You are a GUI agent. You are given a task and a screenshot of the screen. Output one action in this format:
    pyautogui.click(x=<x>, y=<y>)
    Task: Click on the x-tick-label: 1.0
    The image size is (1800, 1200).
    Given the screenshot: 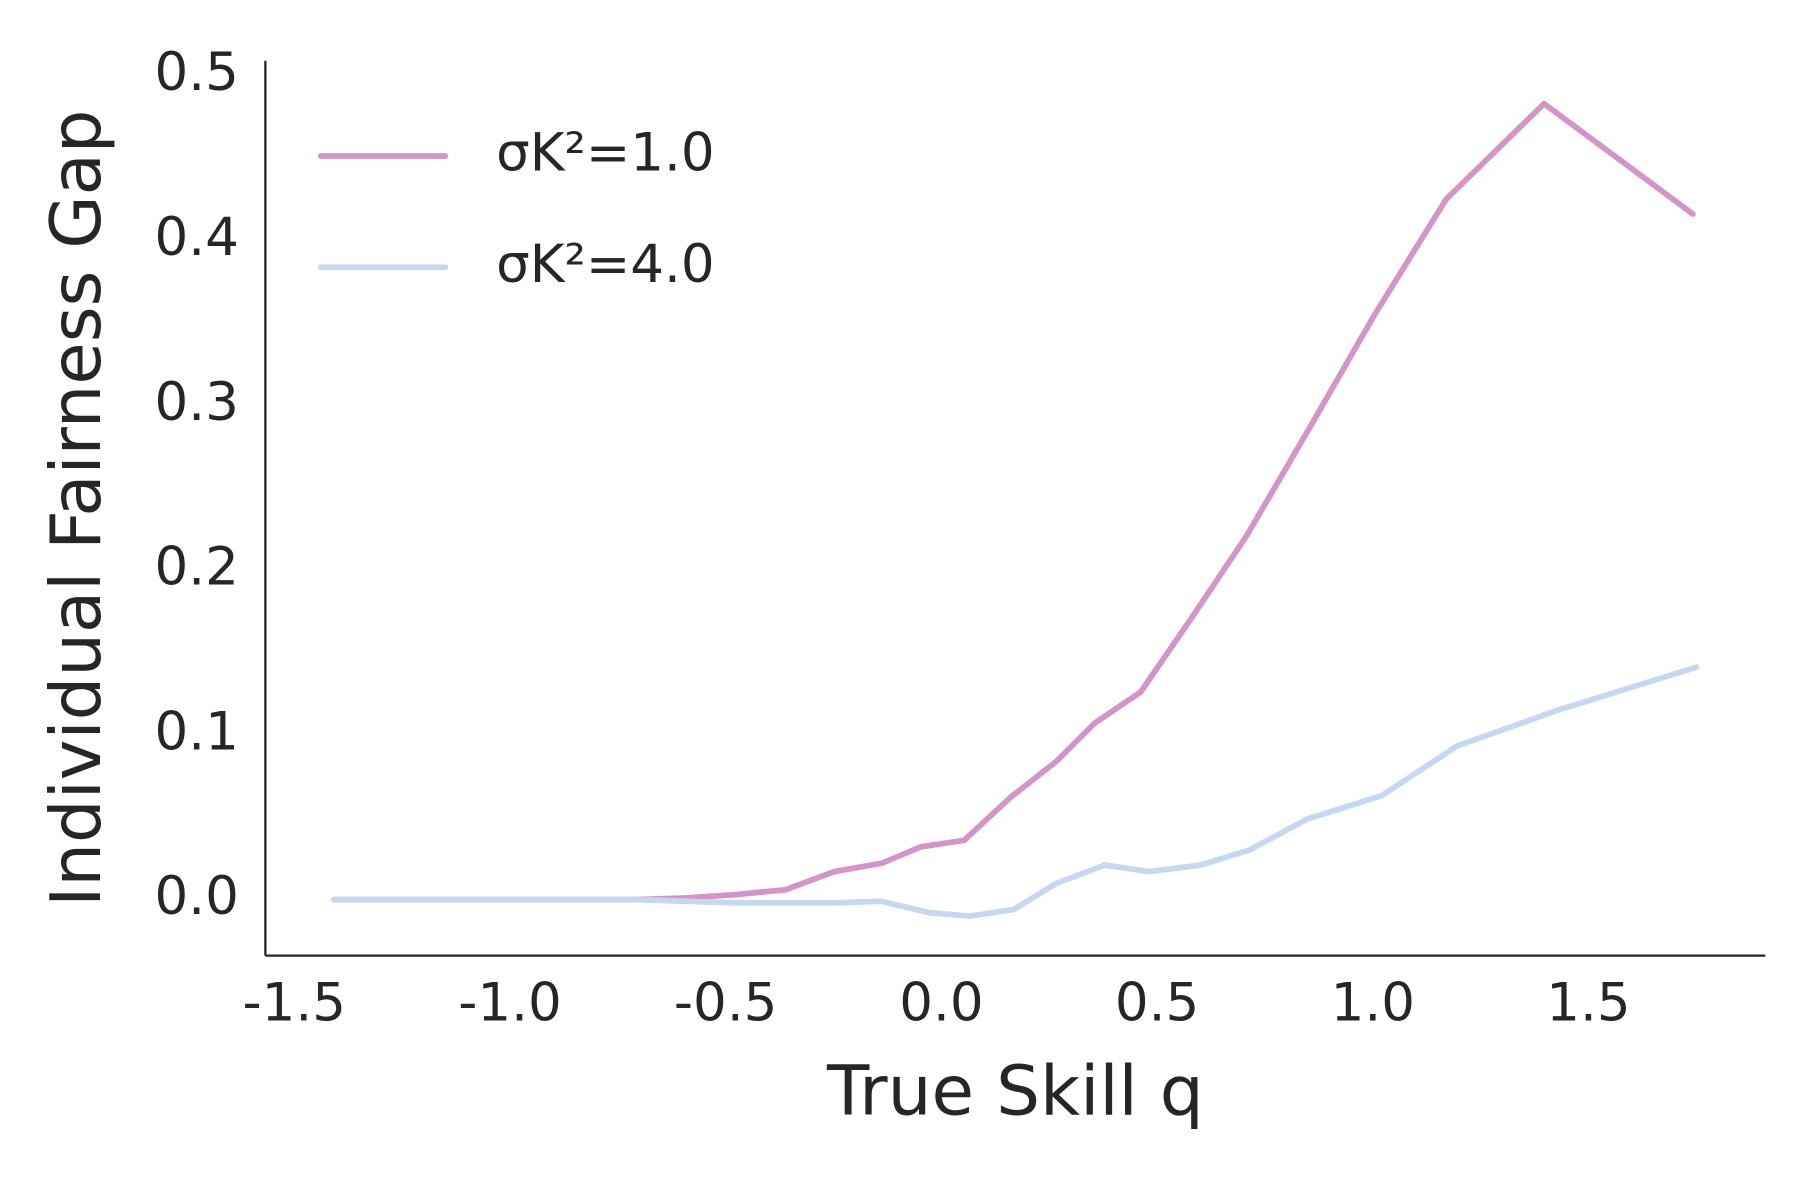 What is the action you would take?
    pyautogui.click(x=1373, y=1003)
    